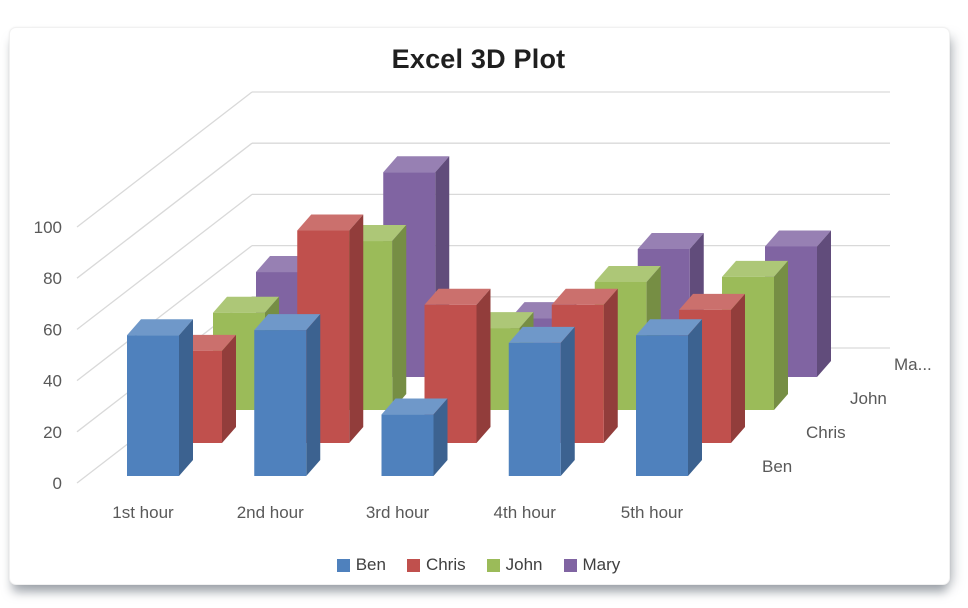 Image resolution: width=968 pixels, height=608 pixels. What do you see at coordinates (755, 268) in the screenshot?
I see `bar-john-5th-hour-top-face` at bounding box center [755, 268].